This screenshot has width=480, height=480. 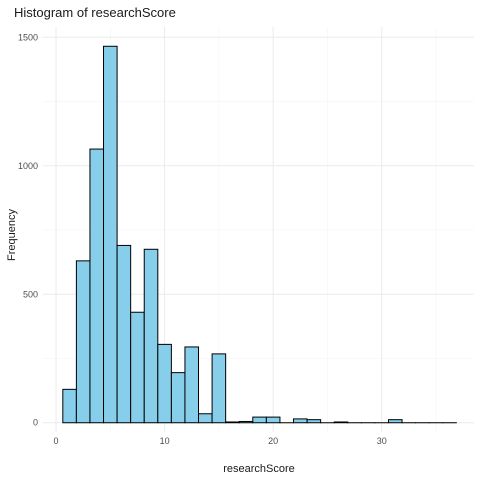 What do you see at coordinates (35, 423) in the screenshot?
I see `y-tick-label: 0` at bounding box center [35, 423].